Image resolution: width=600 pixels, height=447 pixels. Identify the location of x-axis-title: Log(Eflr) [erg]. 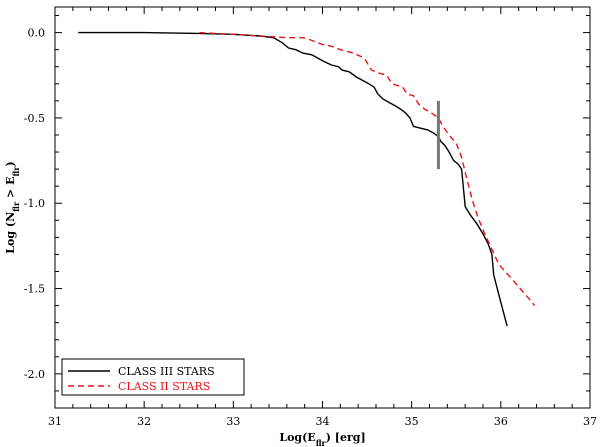
(322, 439).